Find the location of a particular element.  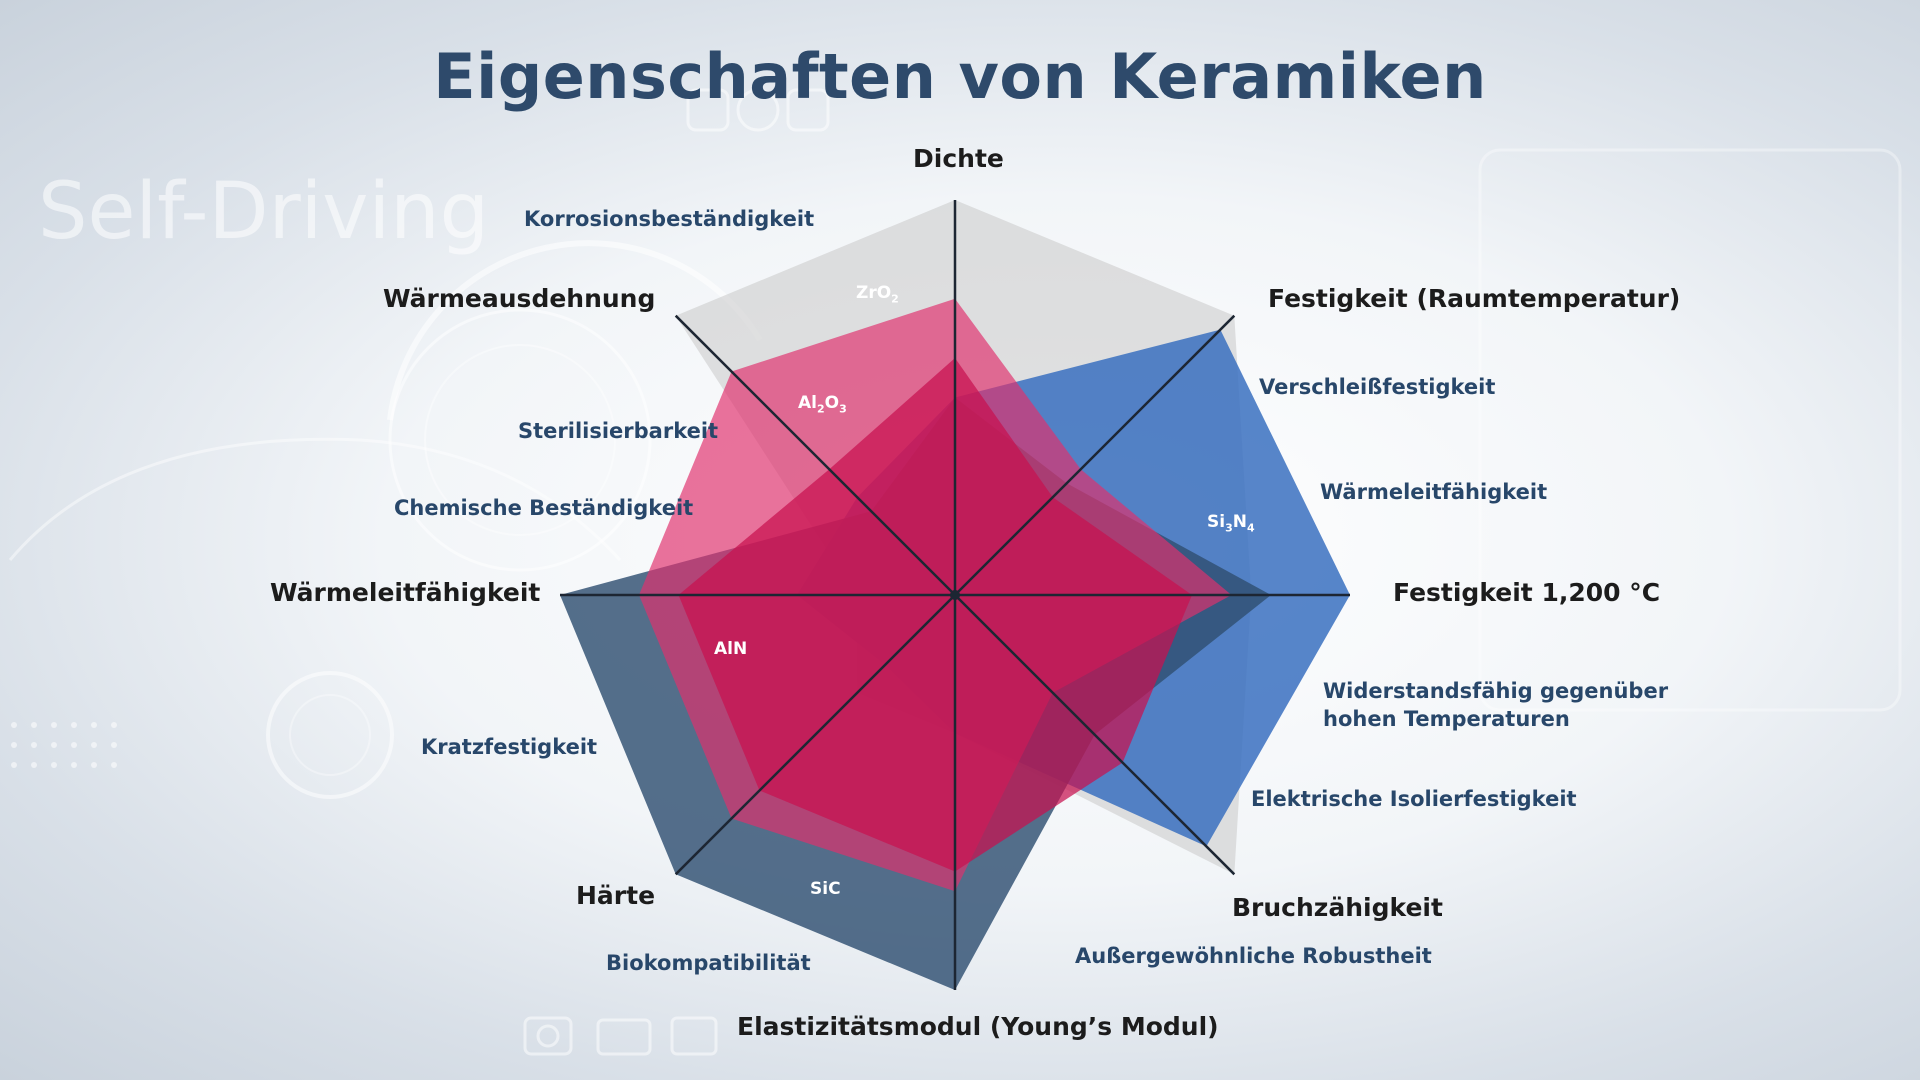

material-label-al2o3: Al2O3 is located at coordinates (822, 404).